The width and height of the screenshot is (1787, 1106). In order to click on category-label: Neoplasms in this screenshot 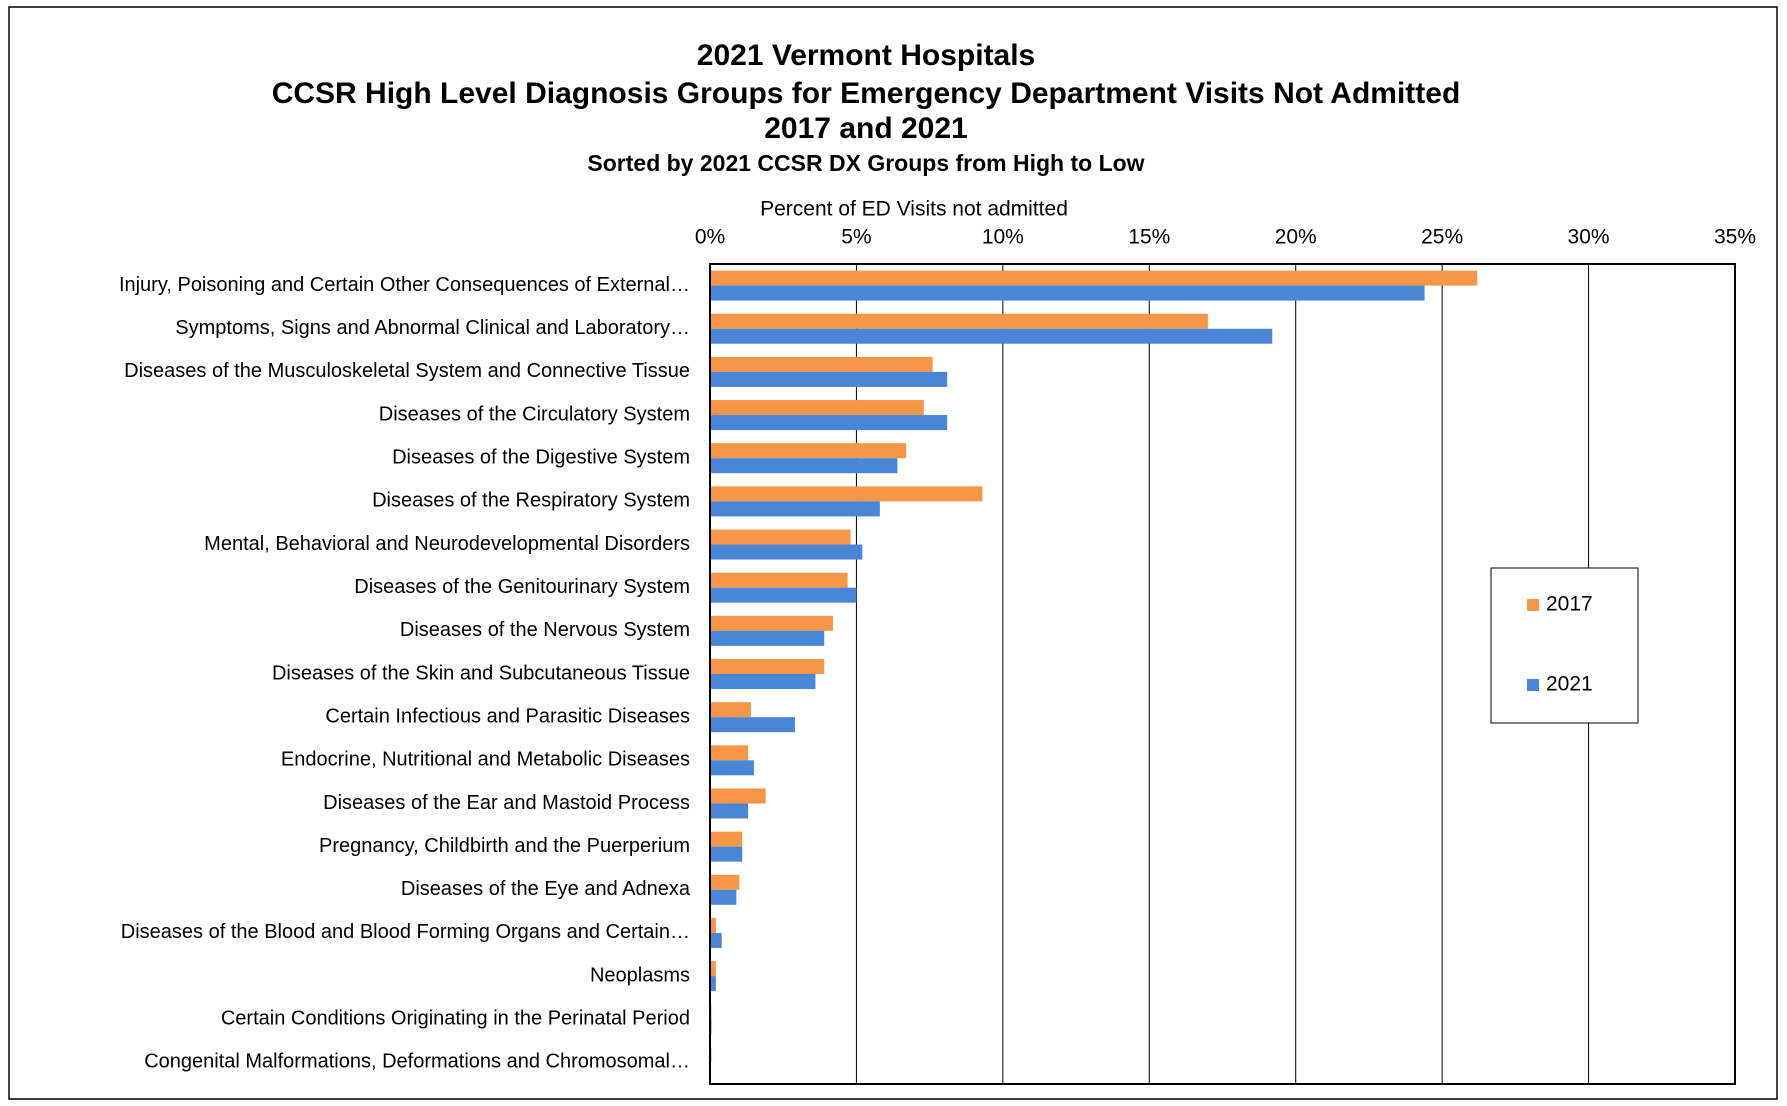, I will do `click(640, 975)`.